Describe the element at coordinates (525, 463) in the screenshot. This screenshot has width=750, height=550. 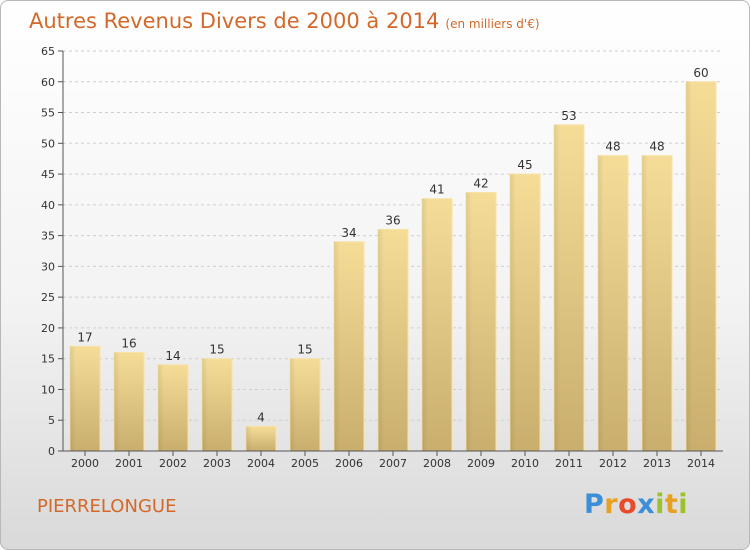
I see `x-tick-label: 2010` at that location.